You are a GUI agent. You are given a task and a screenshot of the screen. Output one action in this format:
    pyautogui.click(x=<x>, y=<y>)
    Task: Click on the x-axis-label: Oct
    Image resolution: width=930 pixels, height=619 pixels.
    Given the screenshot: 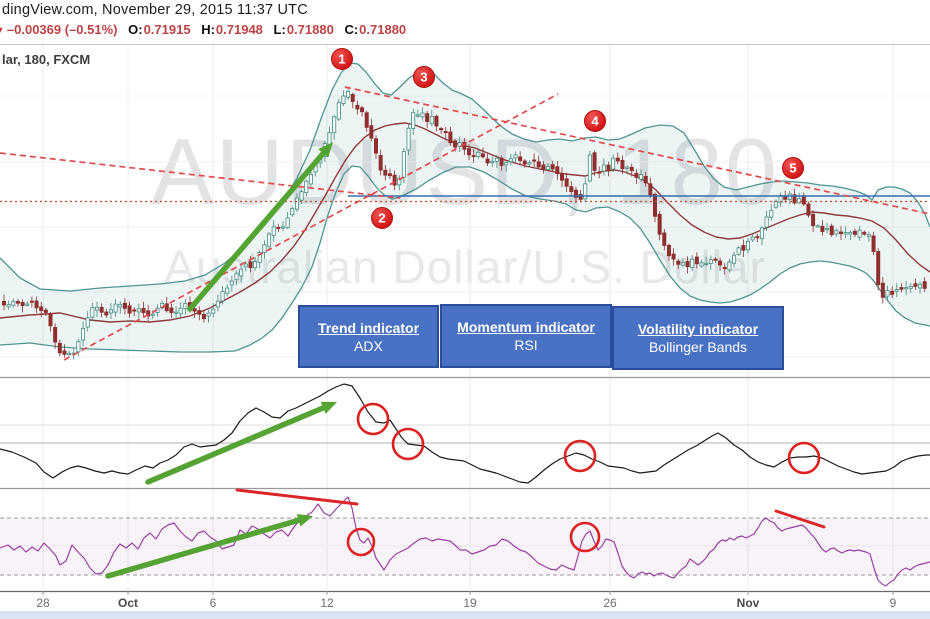 What is the action you would take?
    pyautogui.click(x=128, y=603)
    